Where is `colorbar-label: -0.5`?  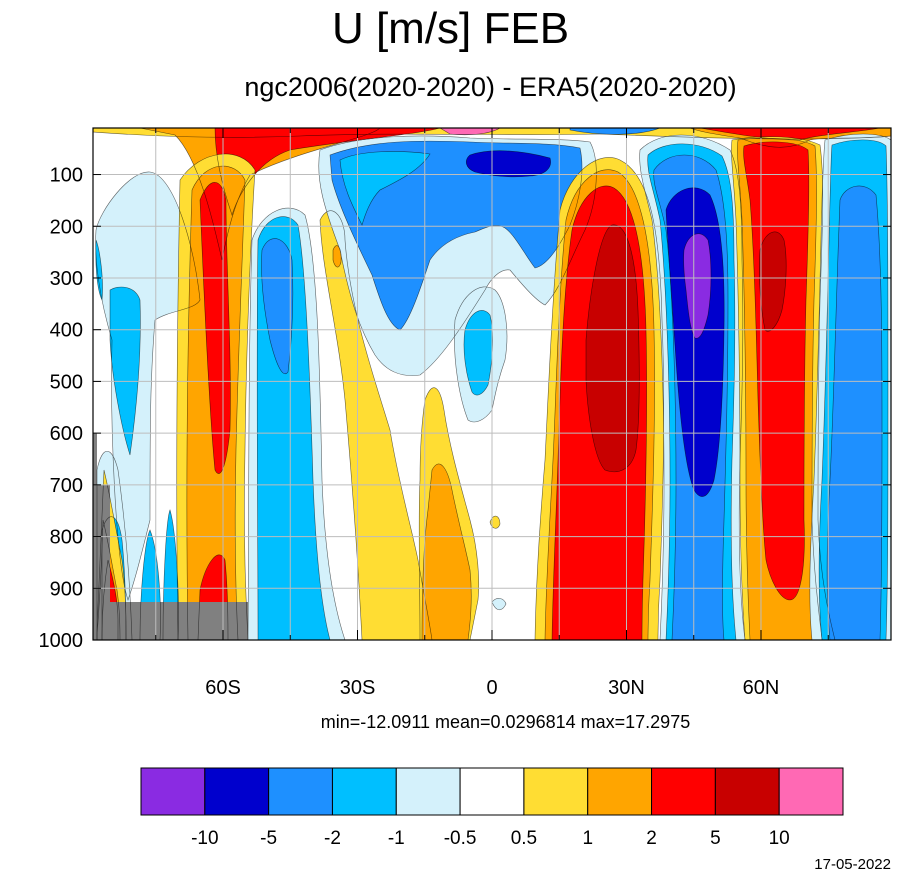
colorbar-label: -0.5 is located at coordinates (460, 838).